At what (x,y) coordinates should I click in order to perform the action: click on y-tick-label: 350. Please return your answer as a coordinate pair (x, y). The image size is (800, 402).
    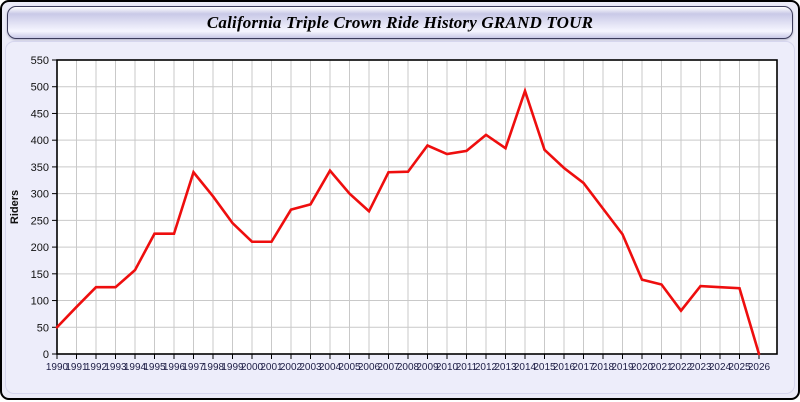
    Looking at the image, I should click on (40, 168).